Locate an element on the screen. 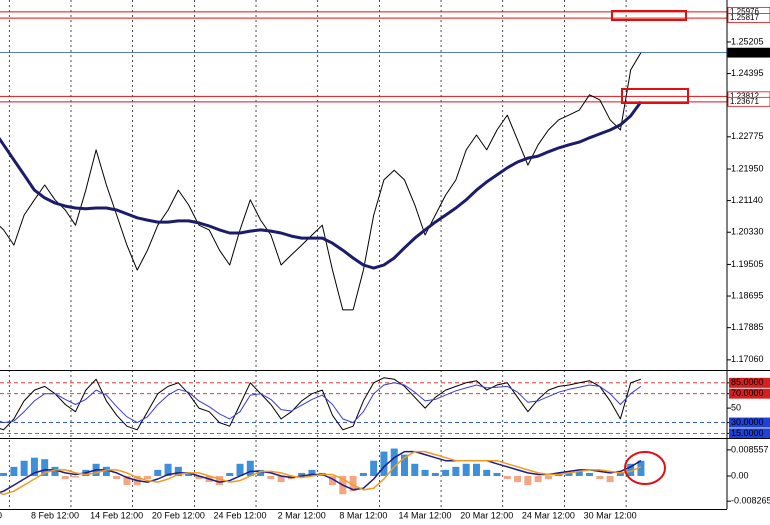 This screenshot has height=525, width=770. y-tick-label: 1.22775 is located at coordinates (747, 136).